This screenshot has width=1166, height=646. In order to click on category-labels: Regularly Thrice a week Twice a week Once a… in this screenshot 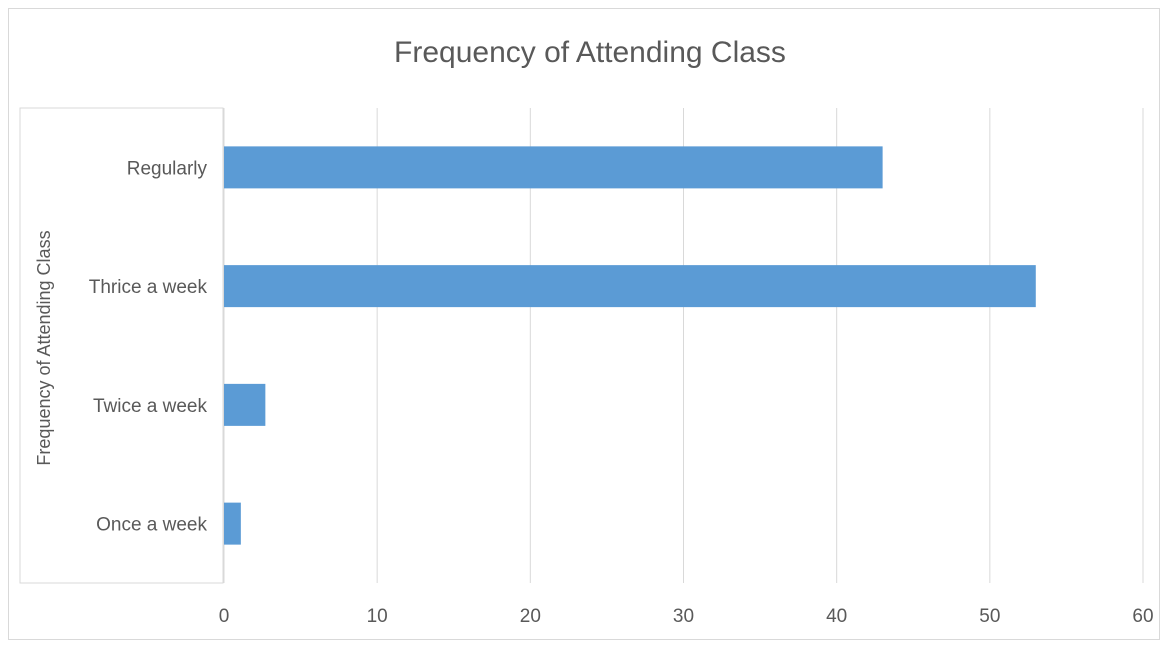, I will do `click(148, 346)`.